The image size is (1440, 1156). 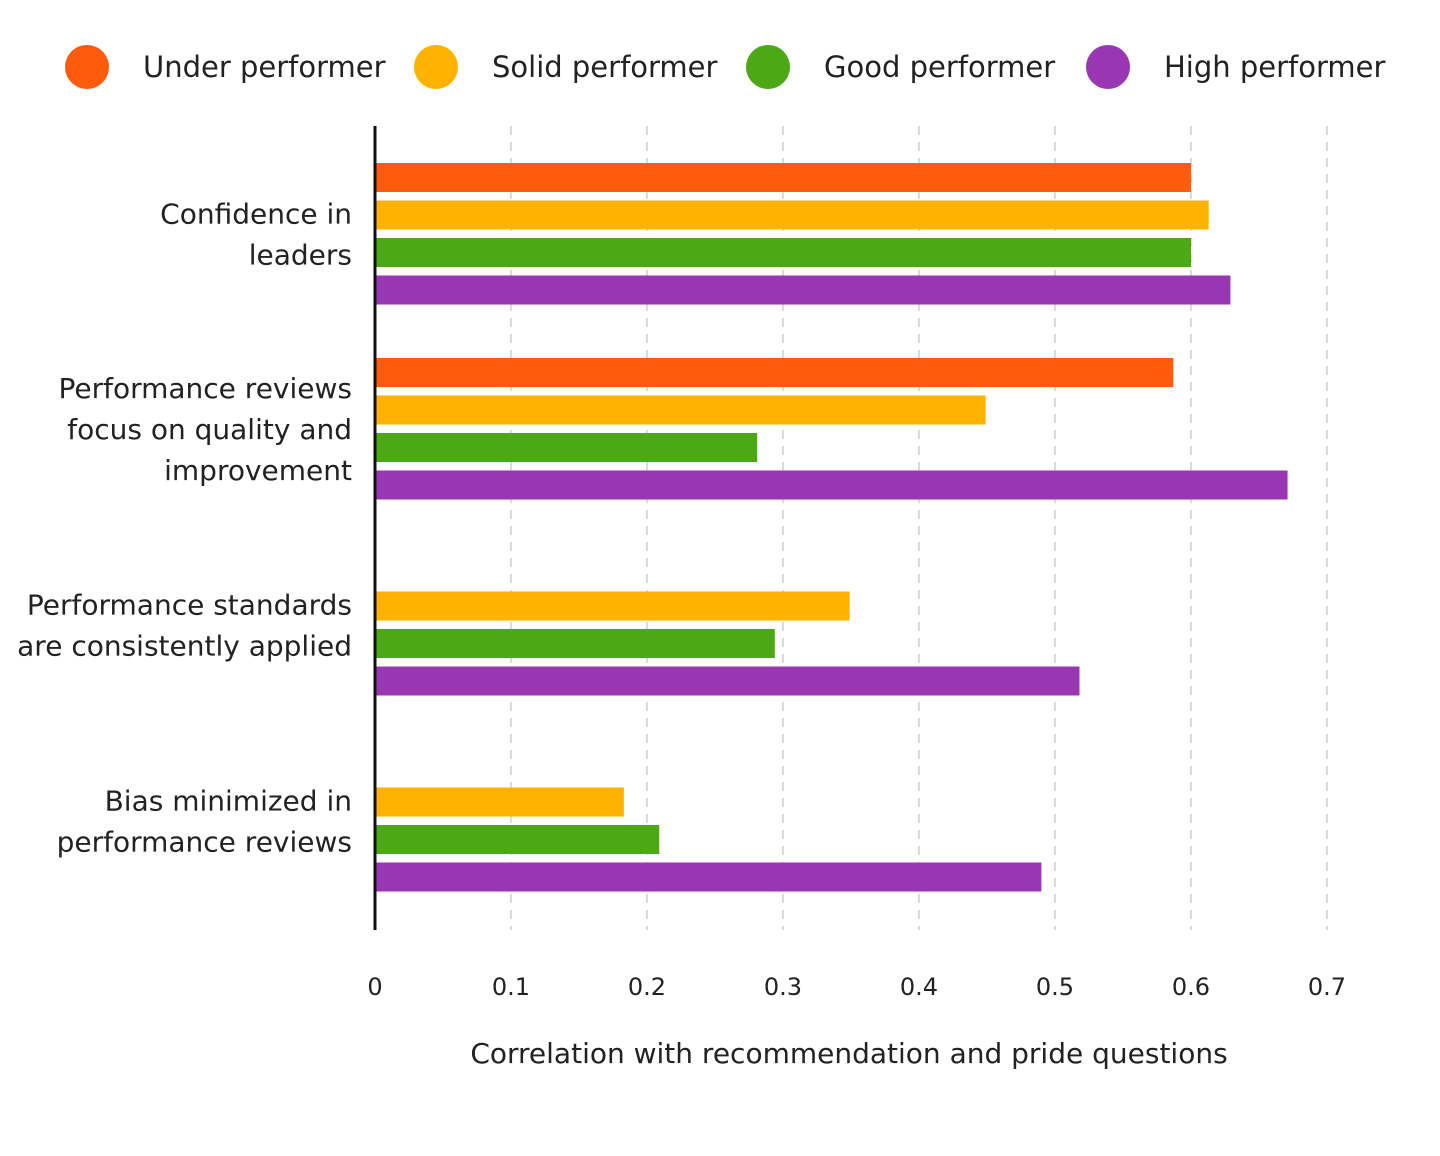 I want to click on x-tick-label: 0.1, so click(x=511, y=987).